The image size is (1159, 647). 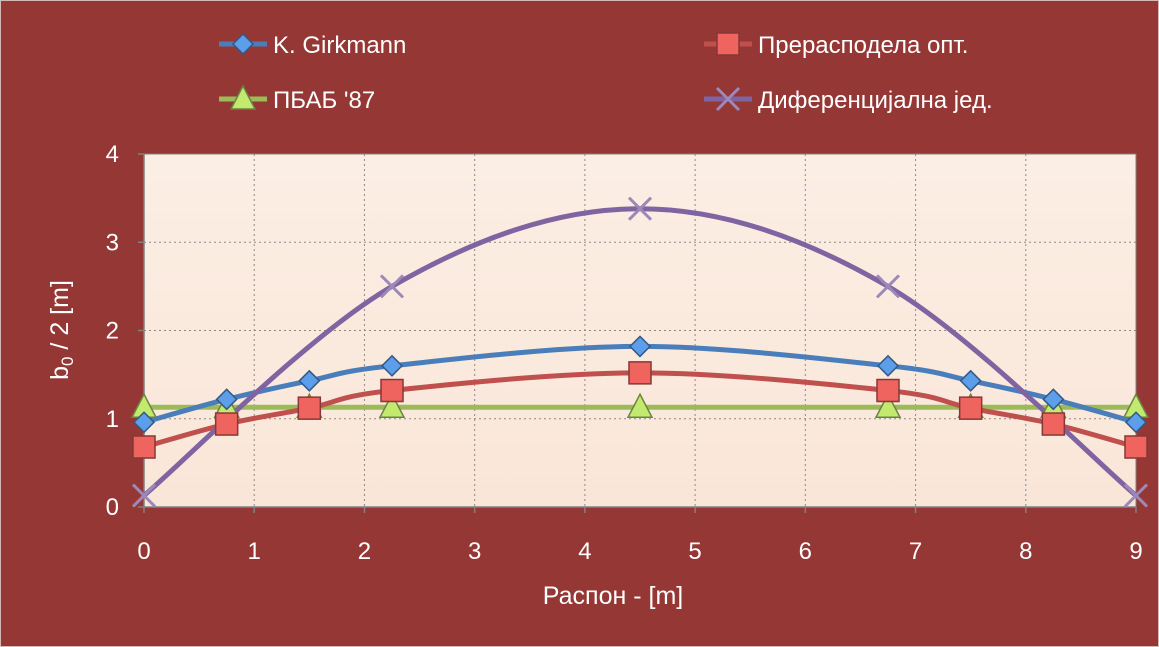 I want to click on y-tick-label: 4, so click(x=112, y=154).